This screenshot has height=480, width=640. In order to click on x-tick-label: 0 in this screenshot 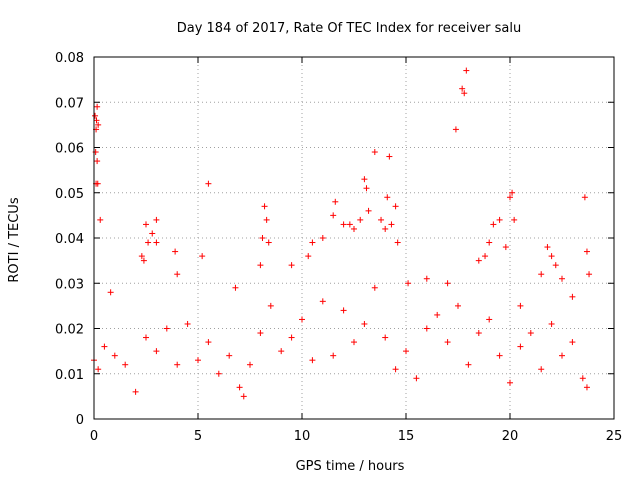, I will do `click(94, 436)`.